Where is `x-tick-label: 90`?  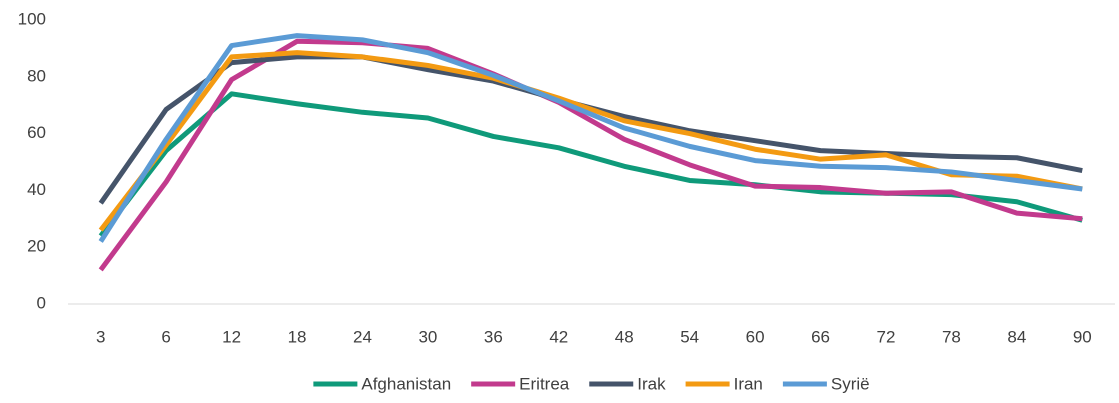
x-tick-label: 90 is located at coordinates (1082, 336).